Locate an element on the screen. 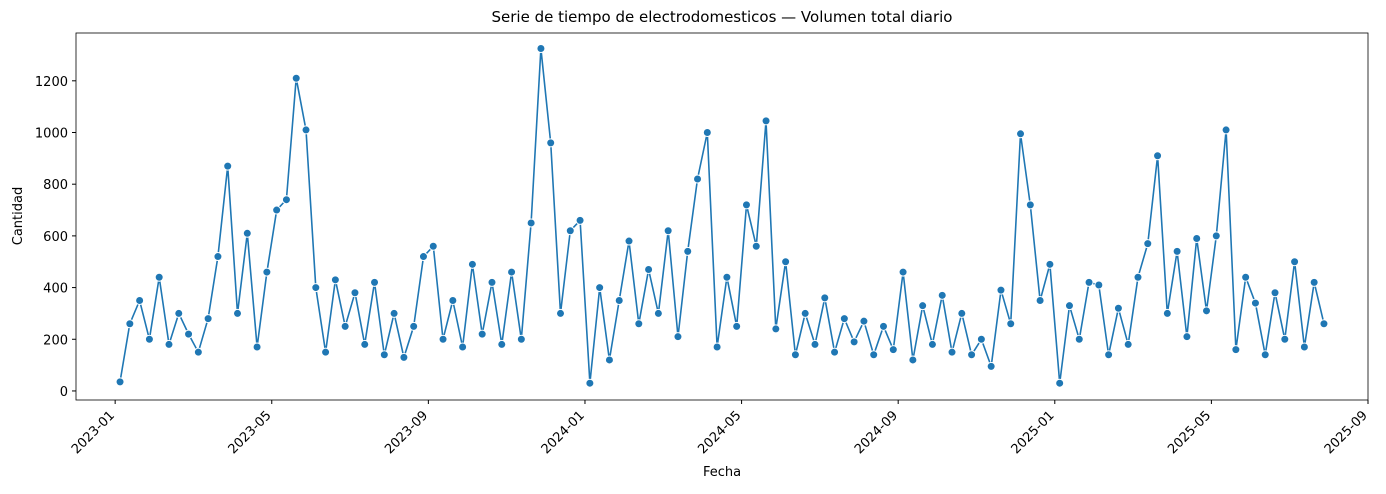  x-tick-label: 2025-05 is located at coordinates (1189, 432).